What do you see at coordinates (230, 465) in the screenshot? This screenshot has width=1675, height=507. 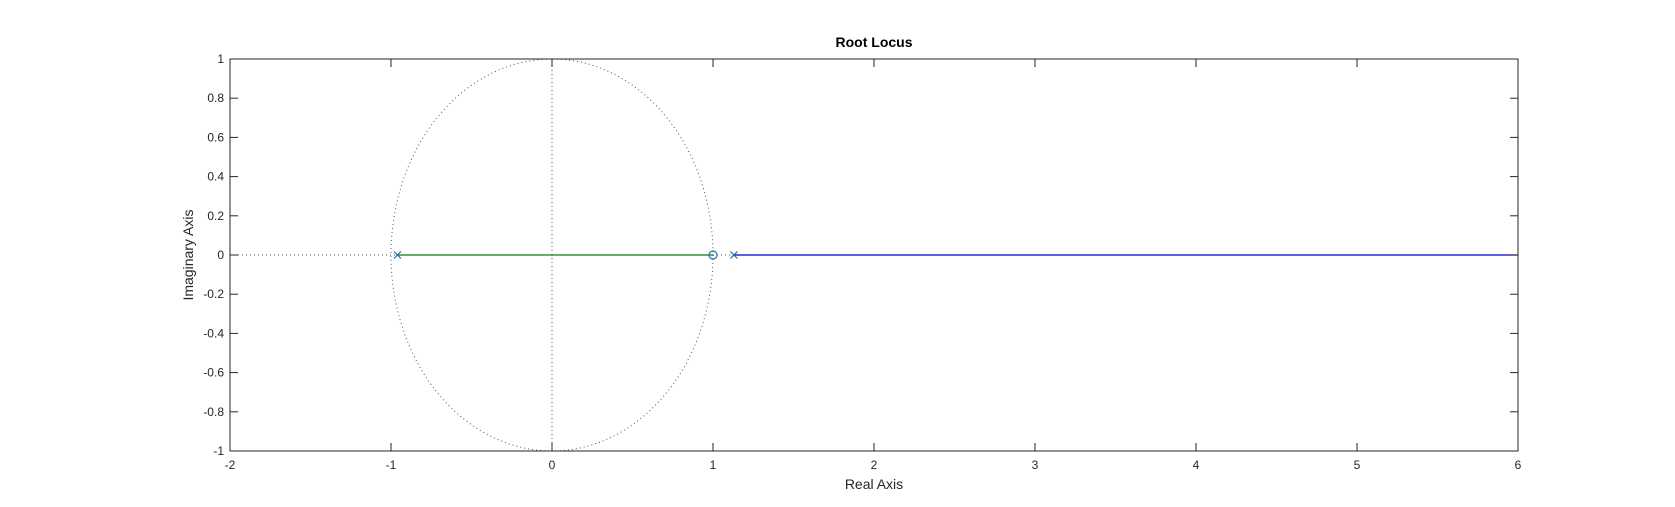 I see `x-tick-label: -2` at bounding box center [230, 465].